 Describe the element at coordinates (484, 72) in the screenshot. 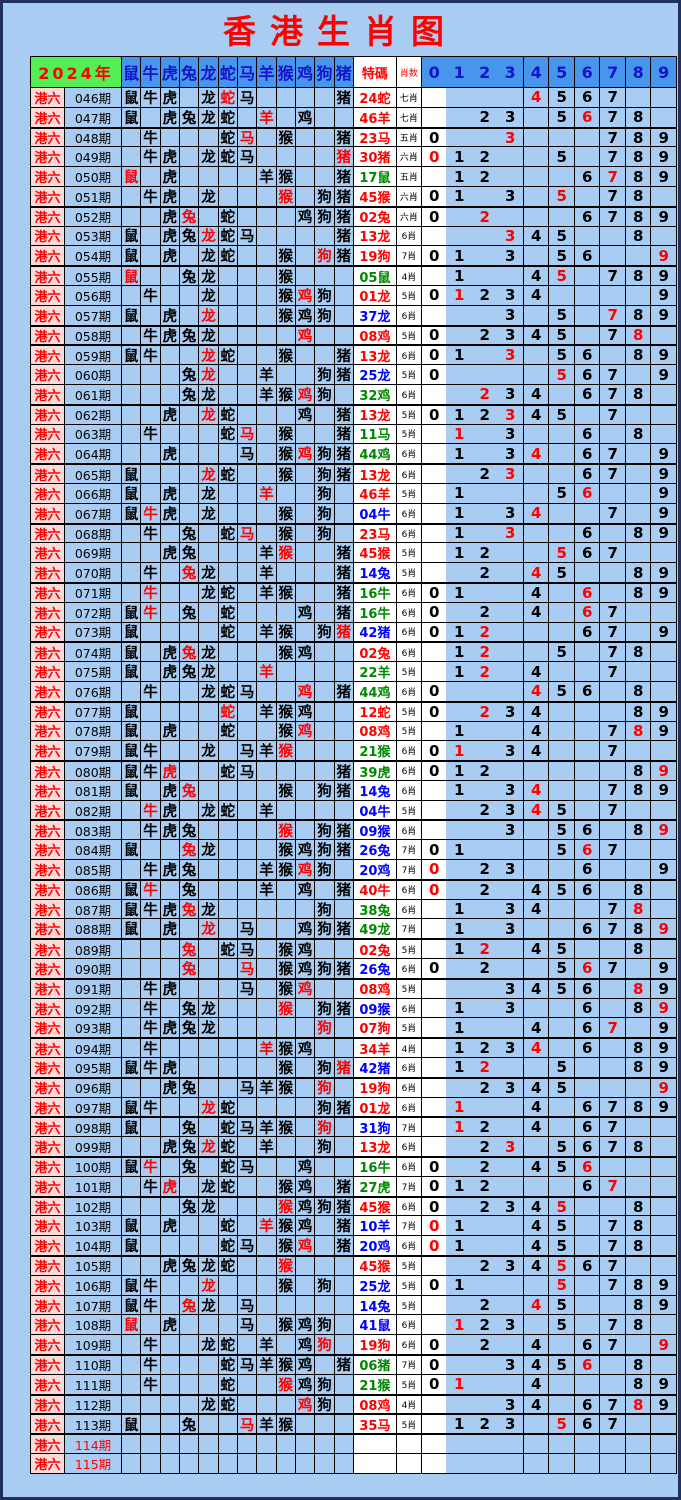

I see `digit-header-cell: 2` at that location.